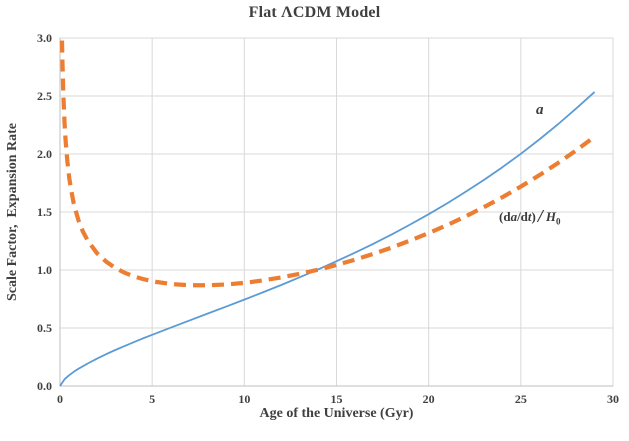  What do you see at coordinates (314, 12) in the screenshot?
I see `chart-title: Flat ΛCDM Model` at bounding box center [314, 12].